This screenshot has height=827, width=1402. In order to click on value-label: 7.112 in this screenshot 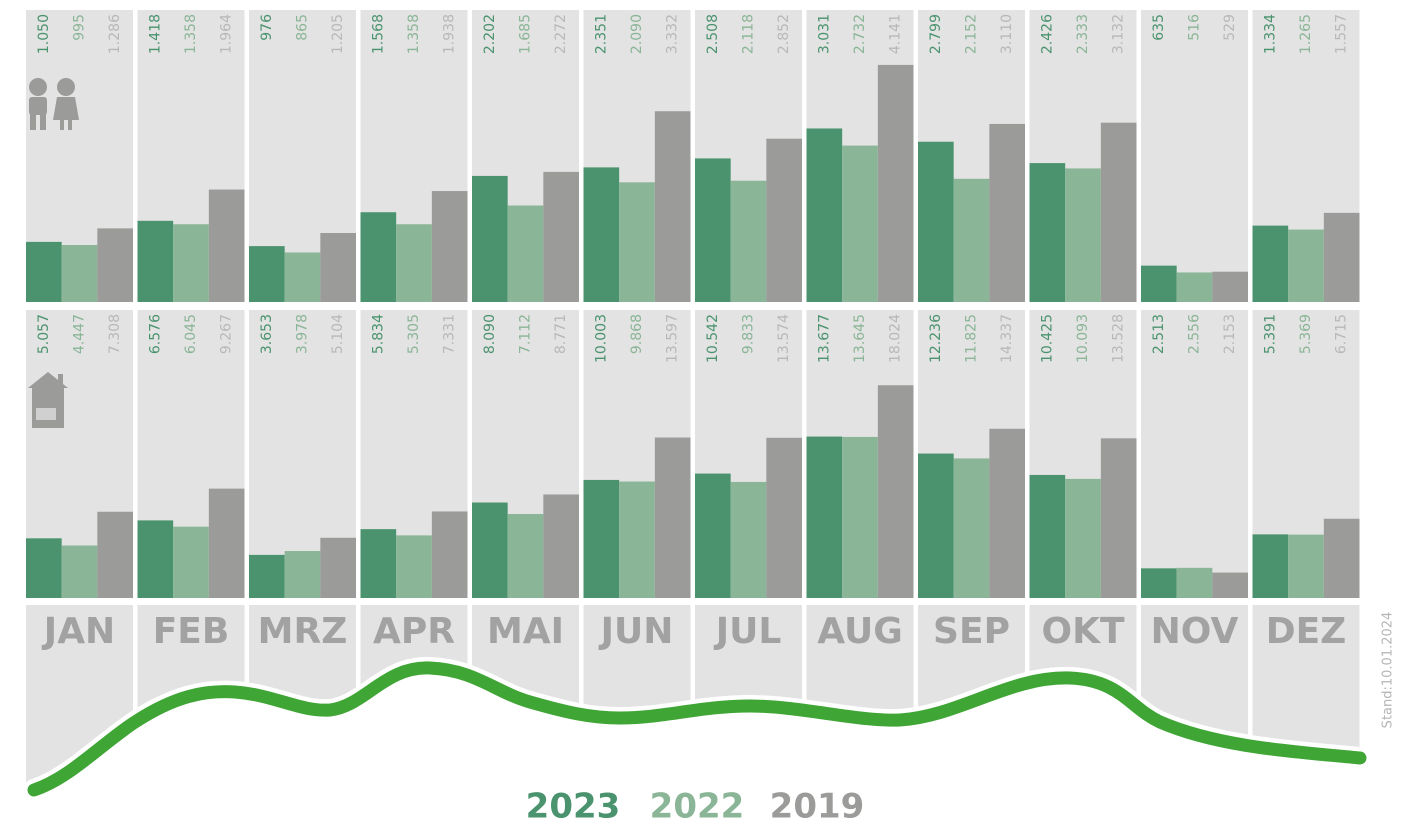, I will do `click(526, 334)`.